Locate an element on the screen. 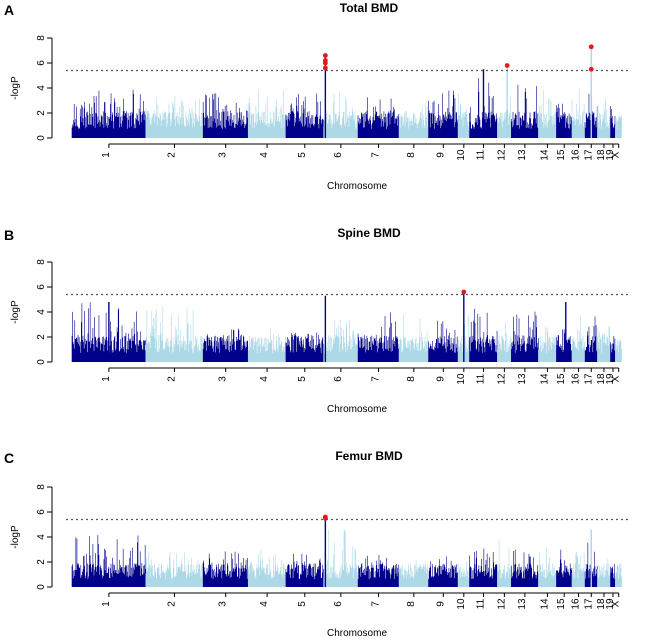  significant-point is located at coordinates (325, 518).